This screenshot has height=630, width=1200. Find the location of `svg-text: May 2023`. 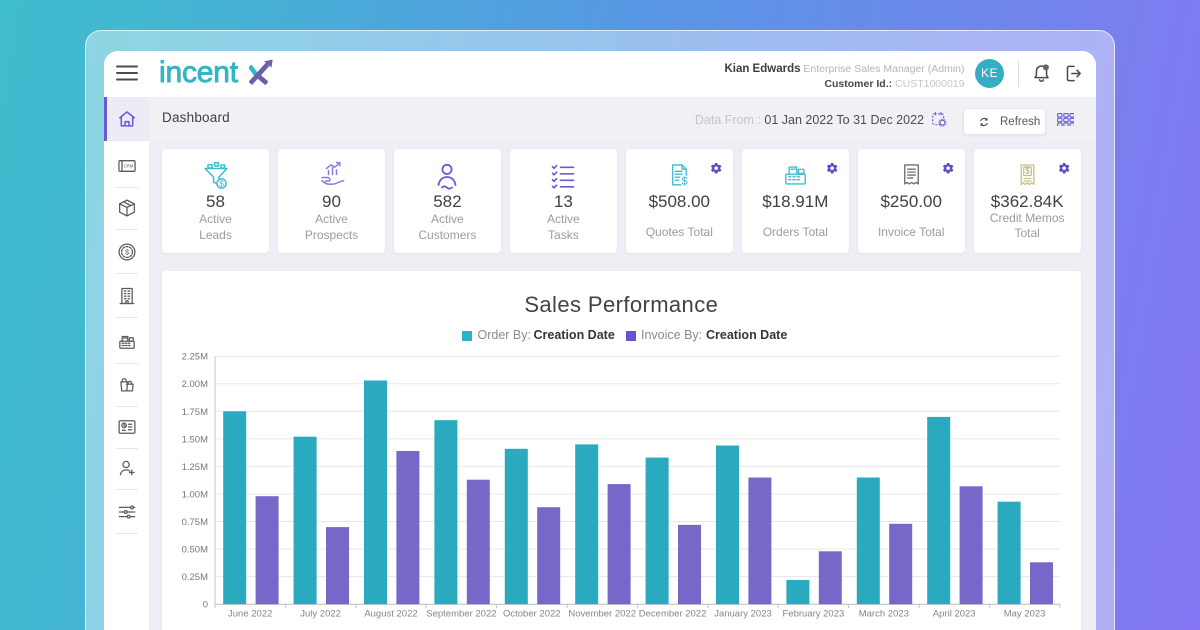

svg-text: May 2023 is located at coordinates (1025, 614).